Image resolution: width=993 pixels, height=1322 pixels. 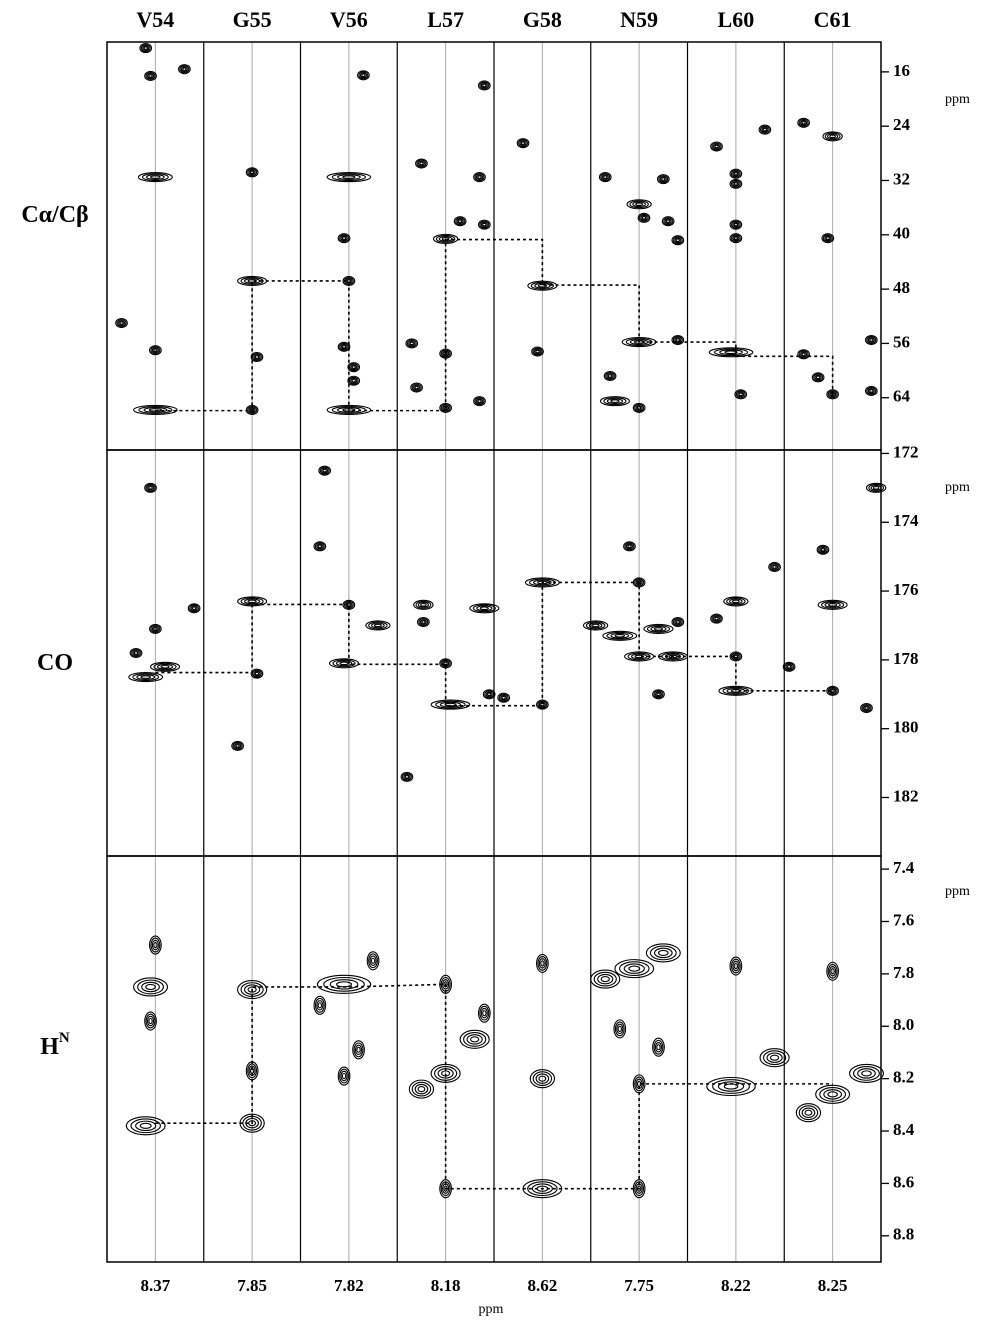 I want to click on residue-label: G58, so click(x=542, y=19).